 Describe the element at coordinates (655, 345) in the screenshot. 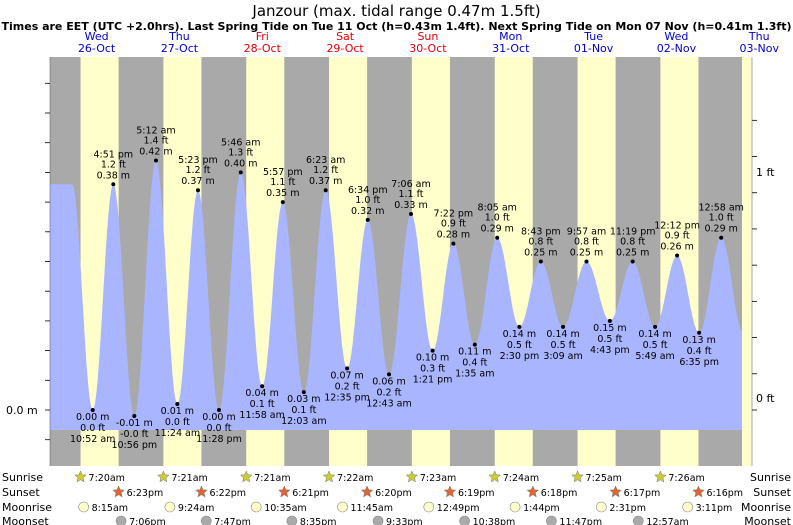

I see `tide-ft-label: 0.5 ft` at that location.